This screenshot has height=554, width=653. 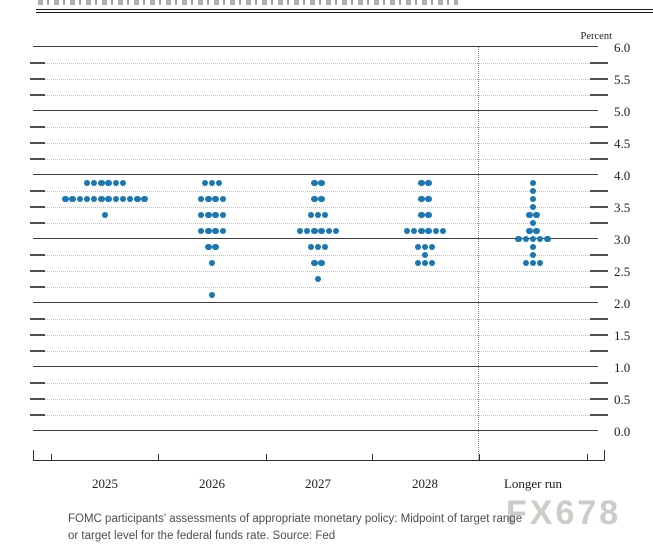 I want to click on right-tick-0.25, so click(x=599, y=415).